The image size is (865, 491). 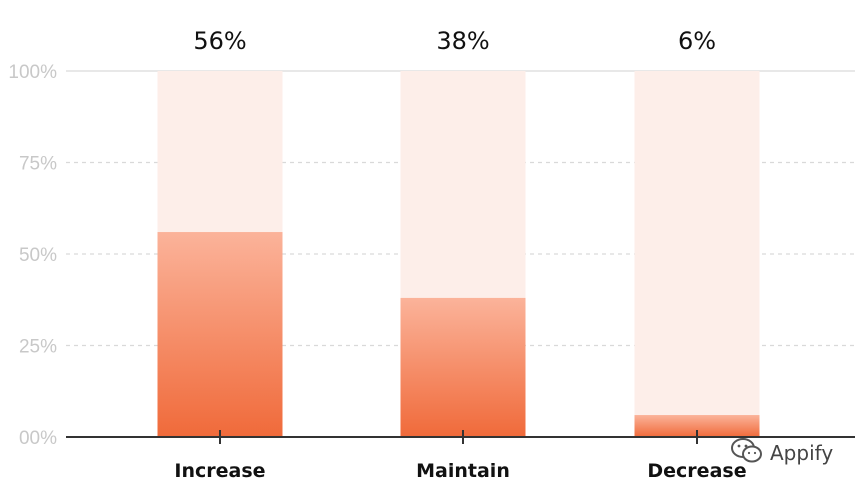 I want to click on y-tick-label: 25%, so click(x=38, y=347).